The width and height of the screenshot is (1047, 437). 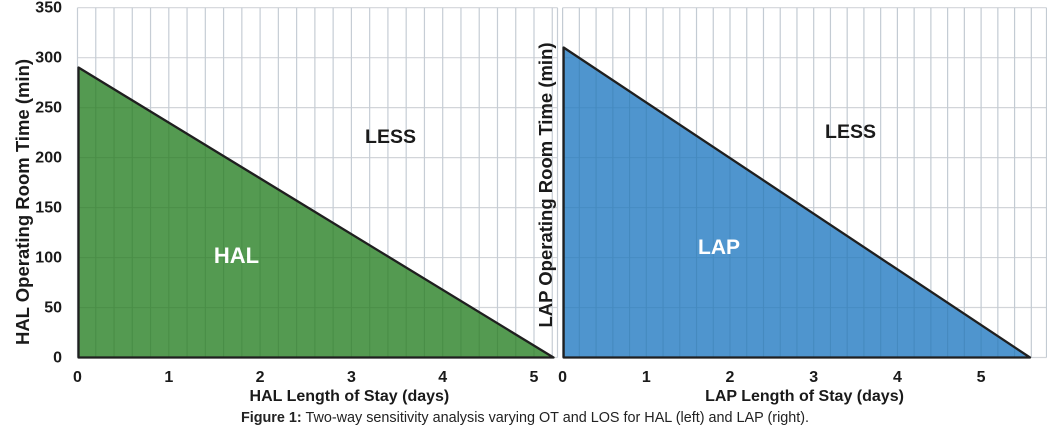 What do you see at coordinates (48, 208) in the screenshot?
I see `svg-text: 150` at bounding box center [48, 208].